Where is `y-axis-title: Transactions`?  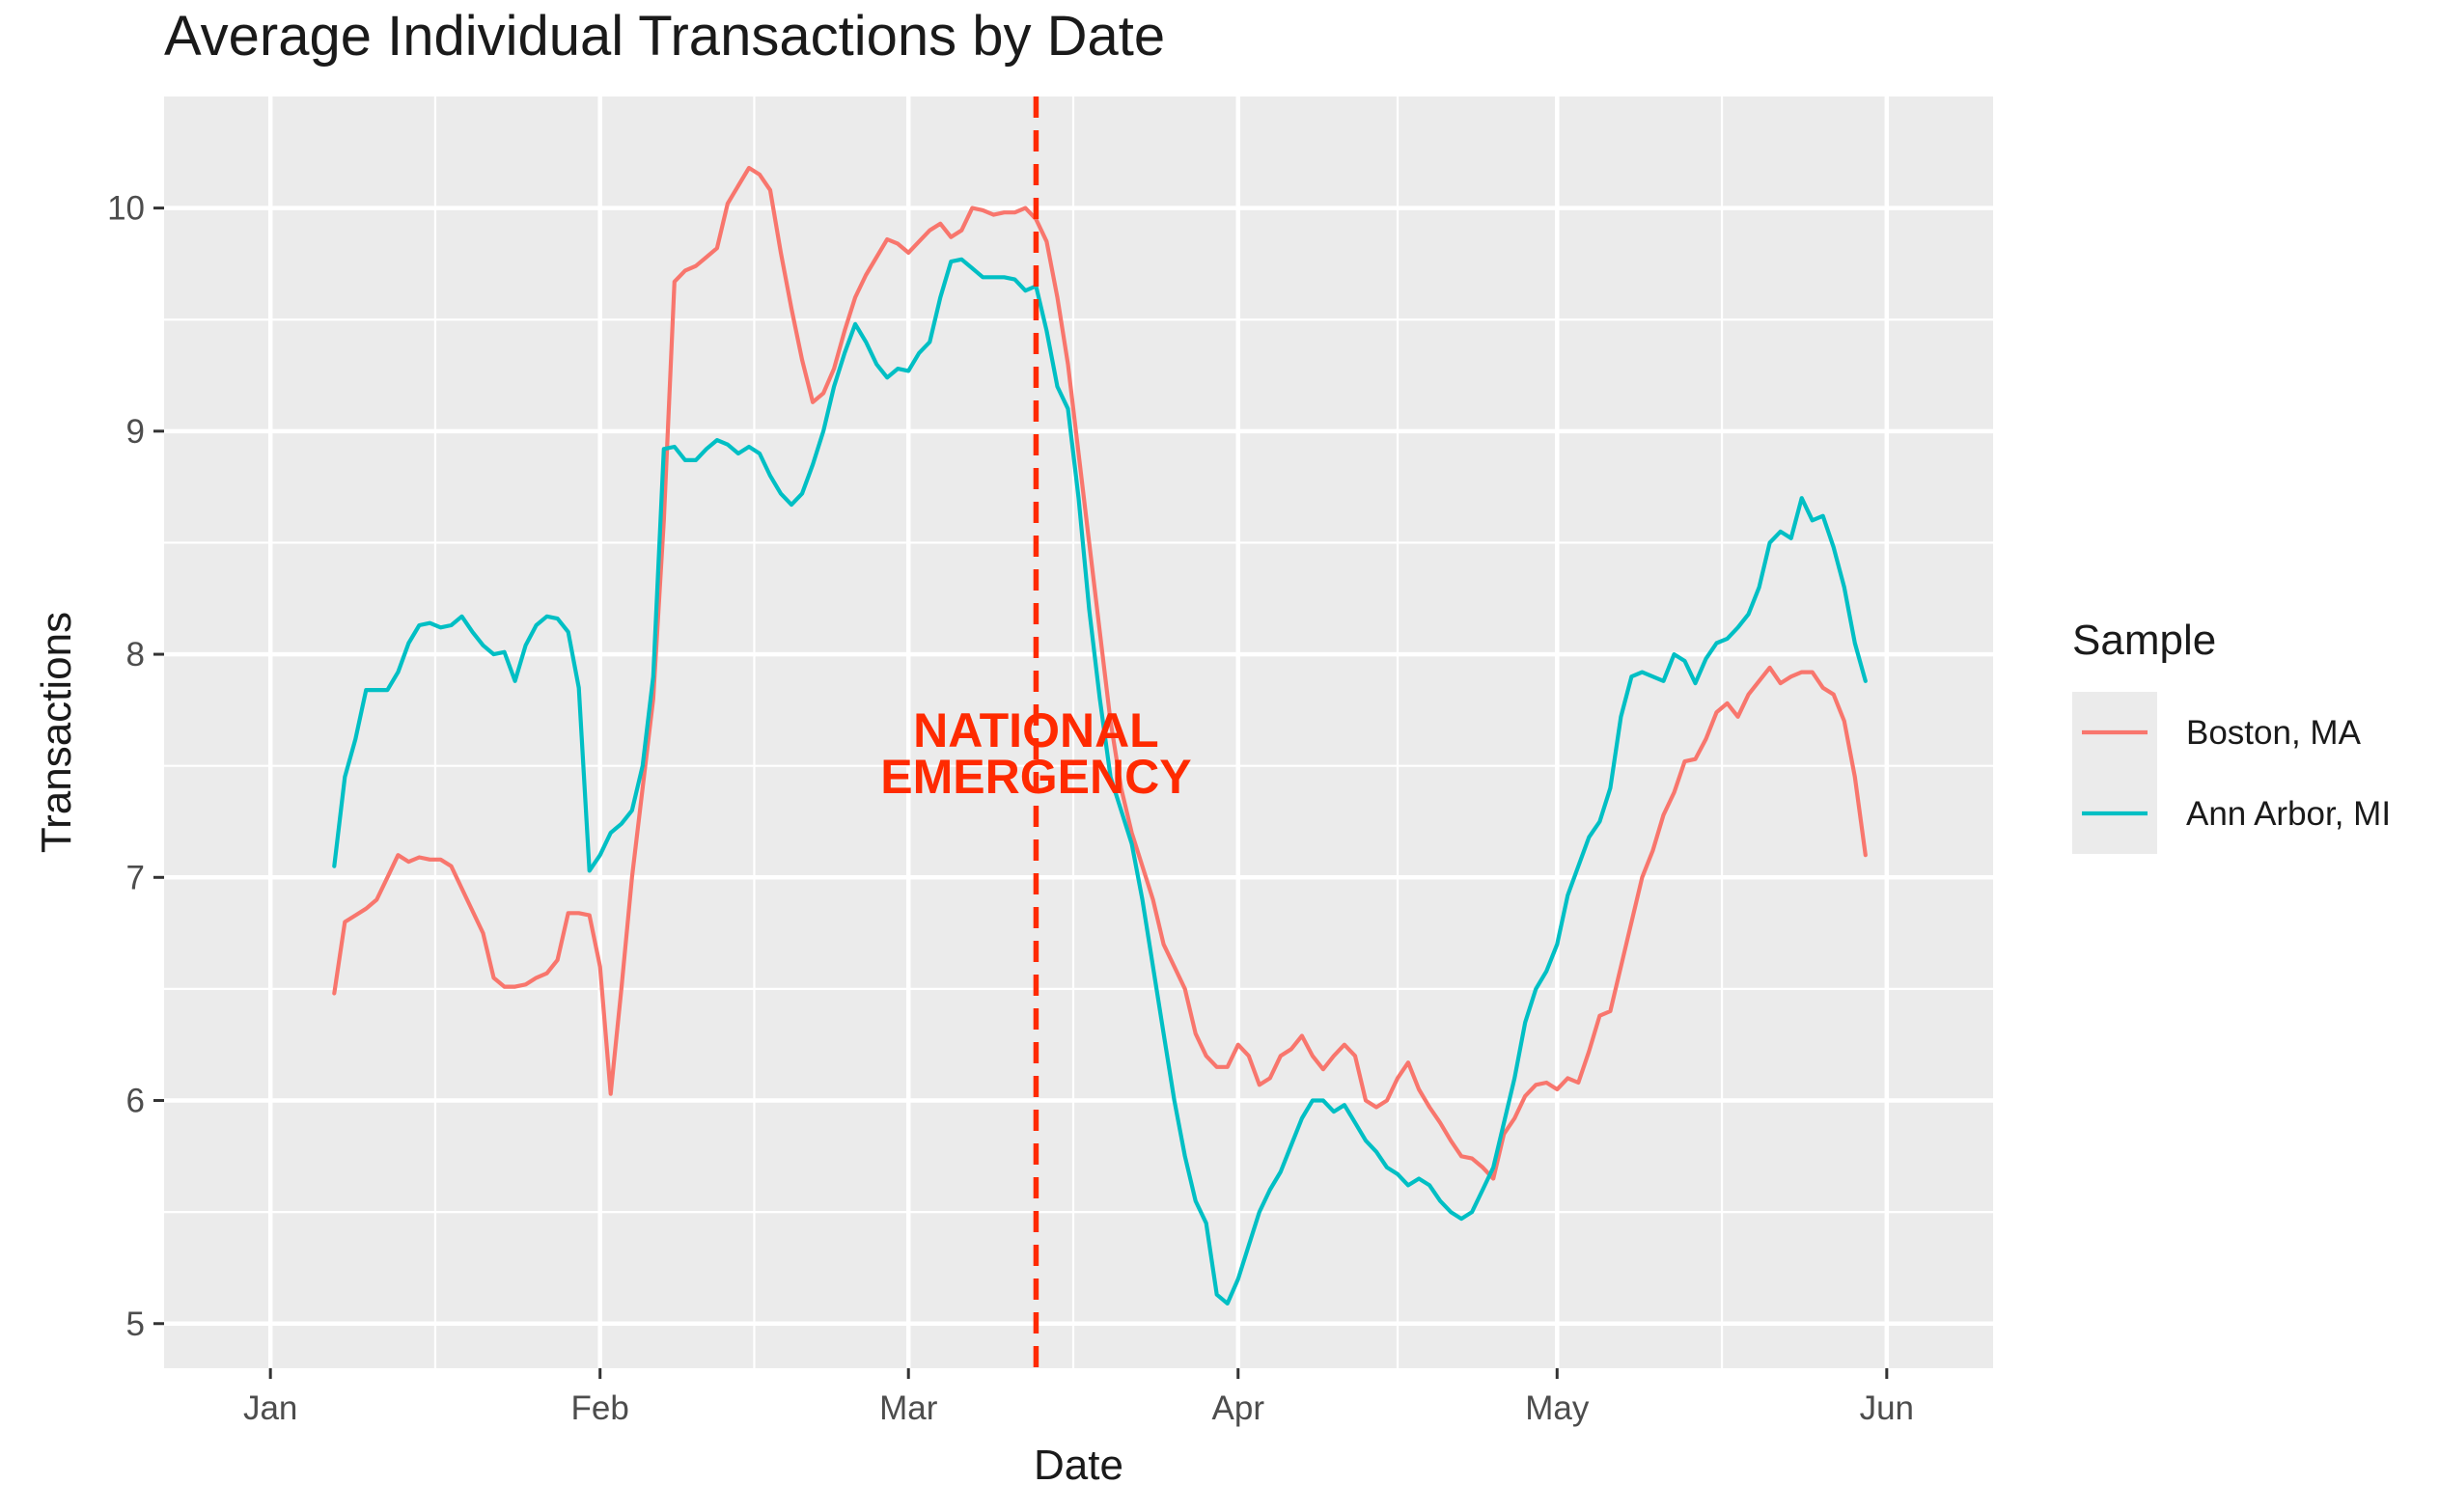 y-axis-title: Transactions is located at coordinates (56, 732).